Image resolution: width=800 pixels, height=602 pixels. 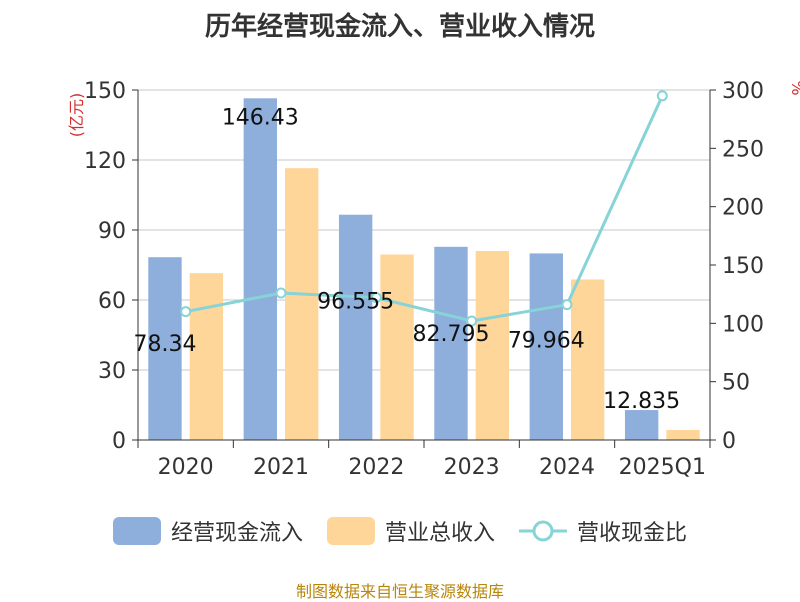 What do you see at coordinates (743, 266) in the screenshot?
I see `right-tick-label: 150` at bounding box center [743, 266].